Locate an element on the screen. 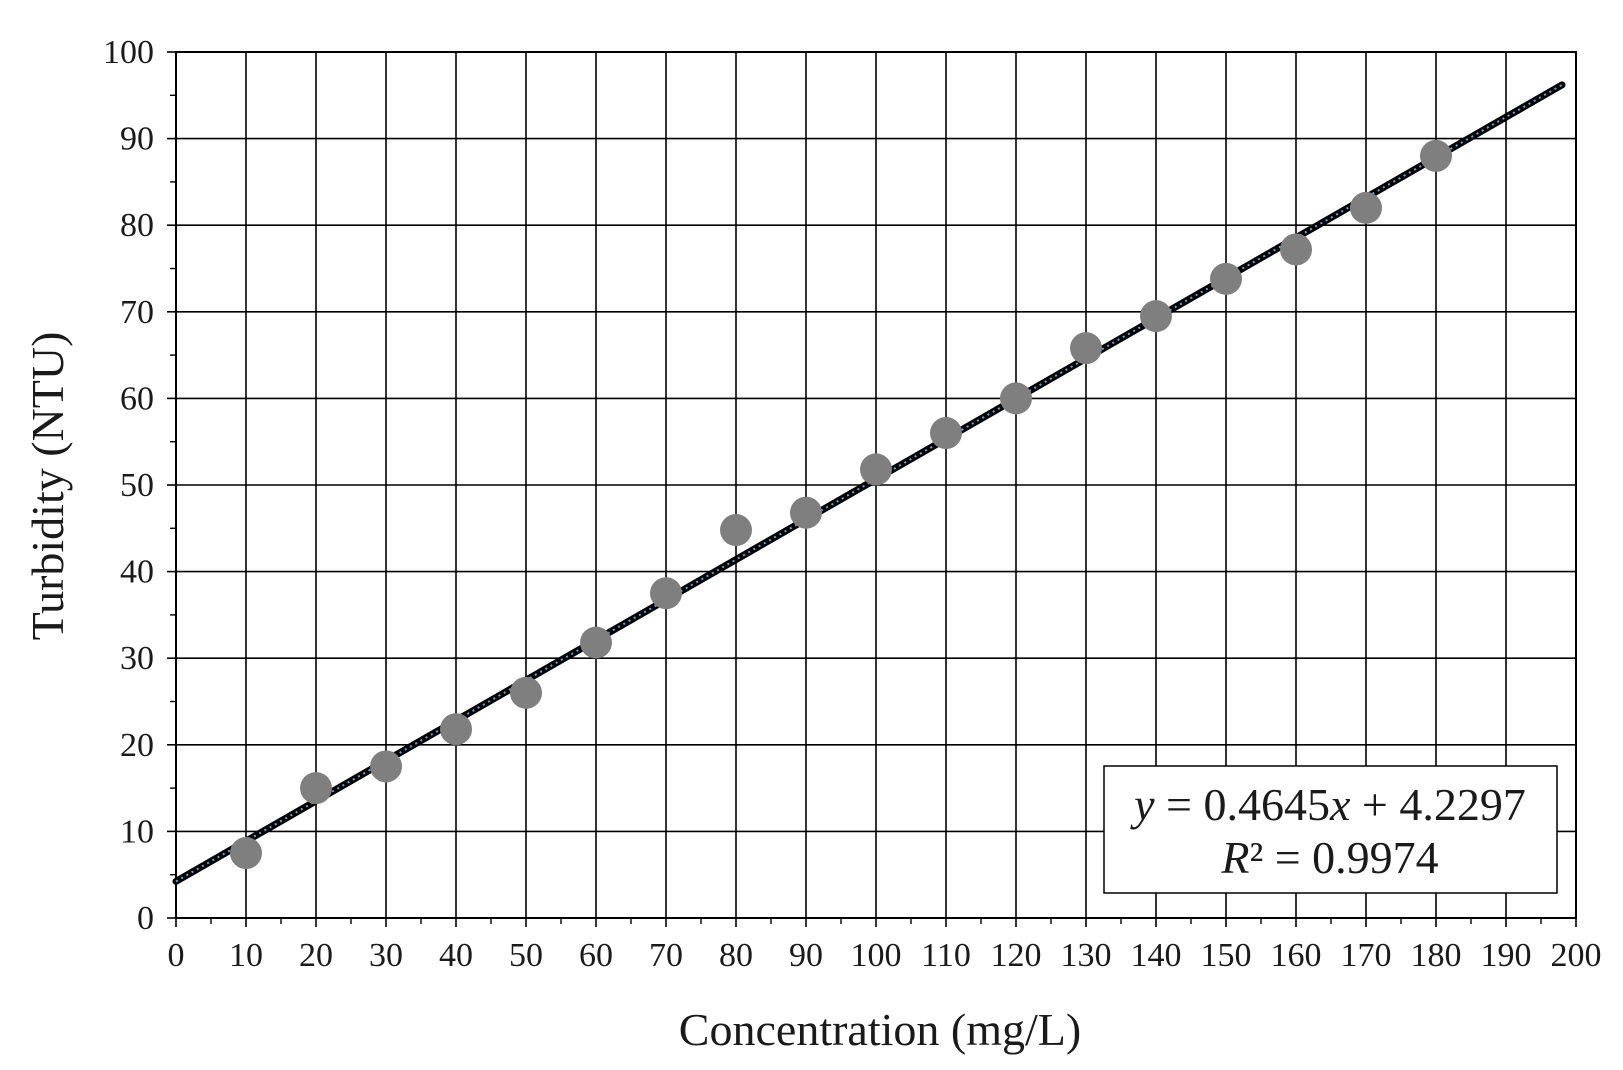  y-tick-label: 30 is located at coordinates (137, 658).